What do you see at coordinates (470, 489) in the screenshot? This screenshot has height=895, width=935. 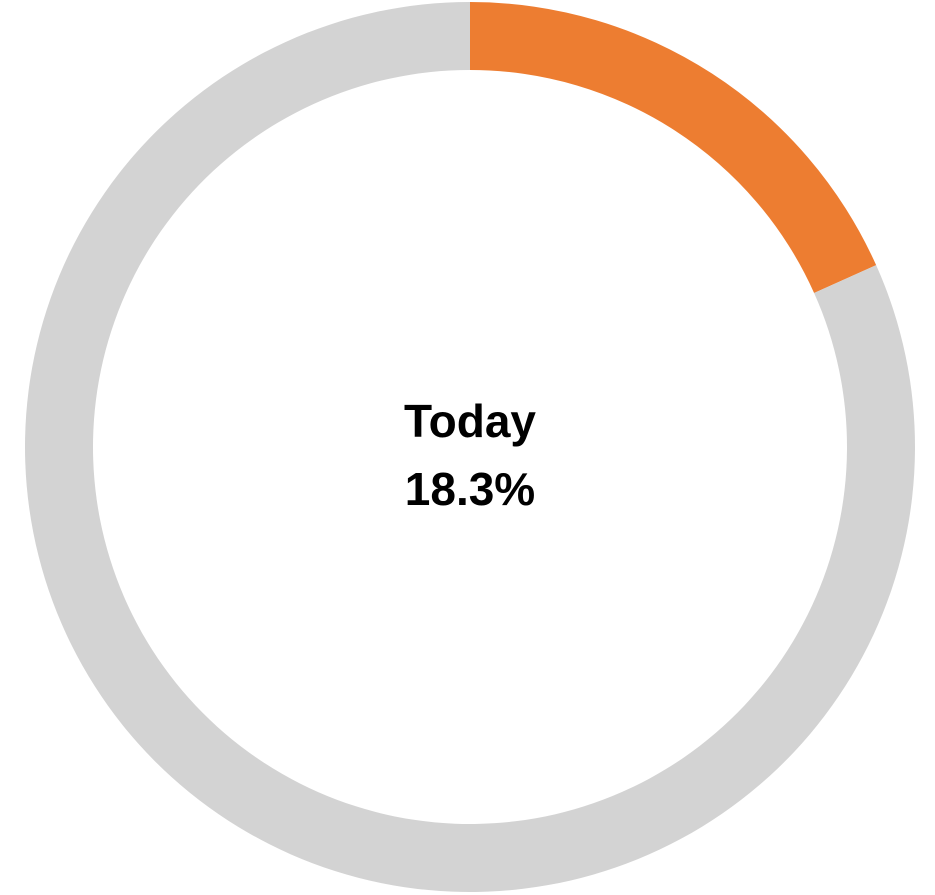 I see `value-label: 18.3%` at bounding box center [470, 489].